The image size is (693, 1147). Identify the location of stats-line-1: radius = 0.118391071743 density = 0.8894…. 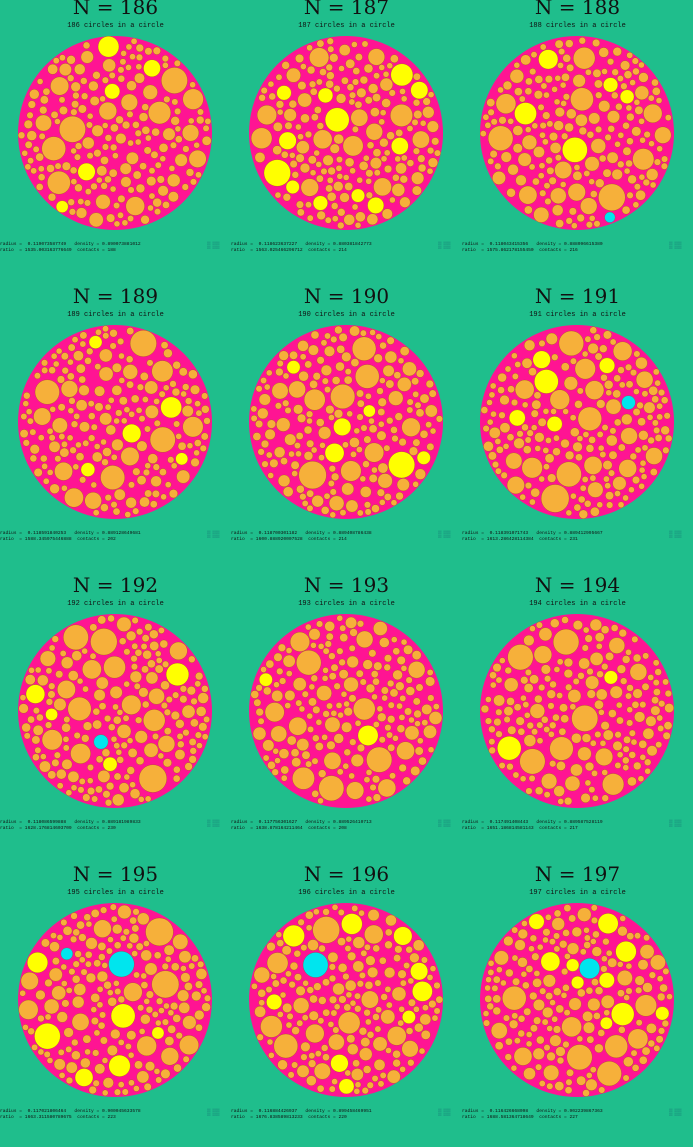
(532, 533).